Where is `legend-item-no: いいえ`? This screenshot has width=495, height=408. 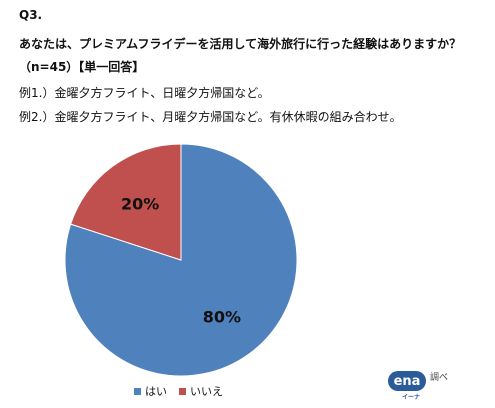 legend-item-no: いいえ is located at coordinates (201, 391).